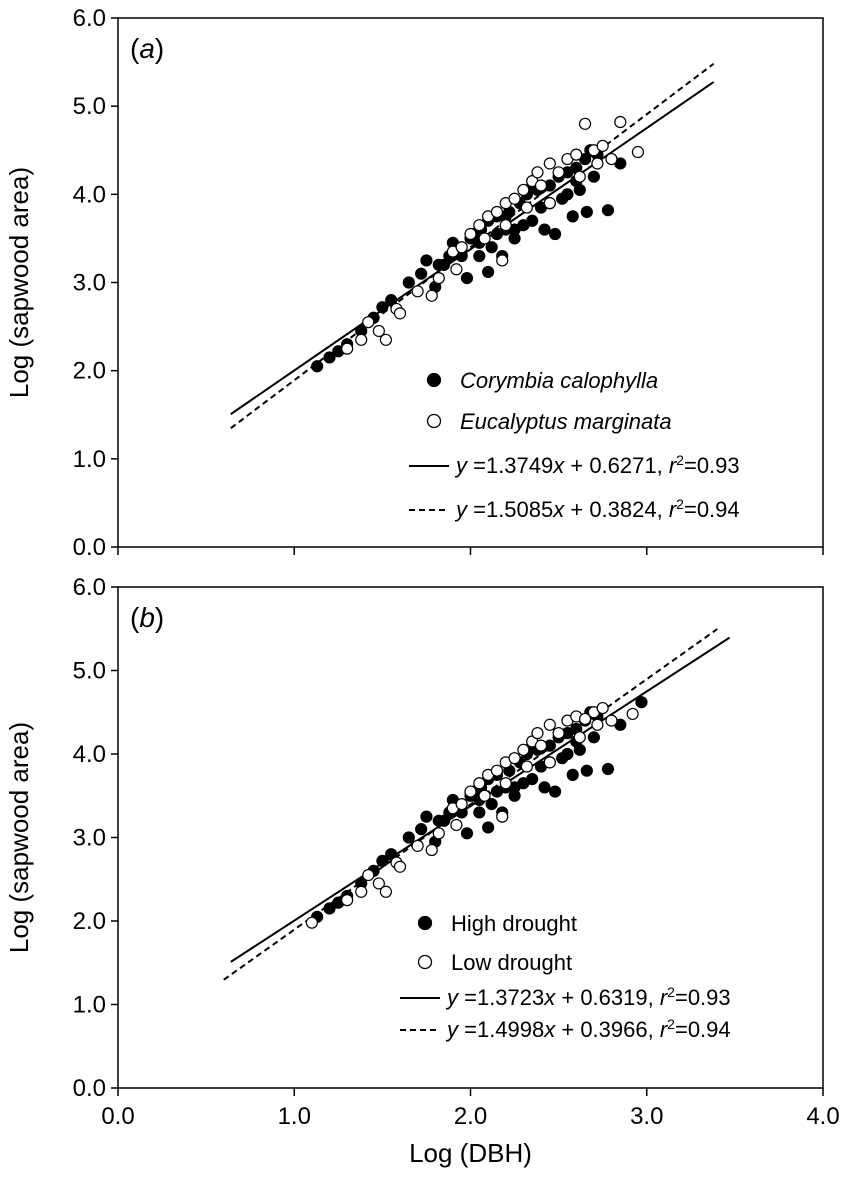  Describe the element at coordinates (89, 921) in the screenshot. I see `y-tick-label: 2.0` at that location.